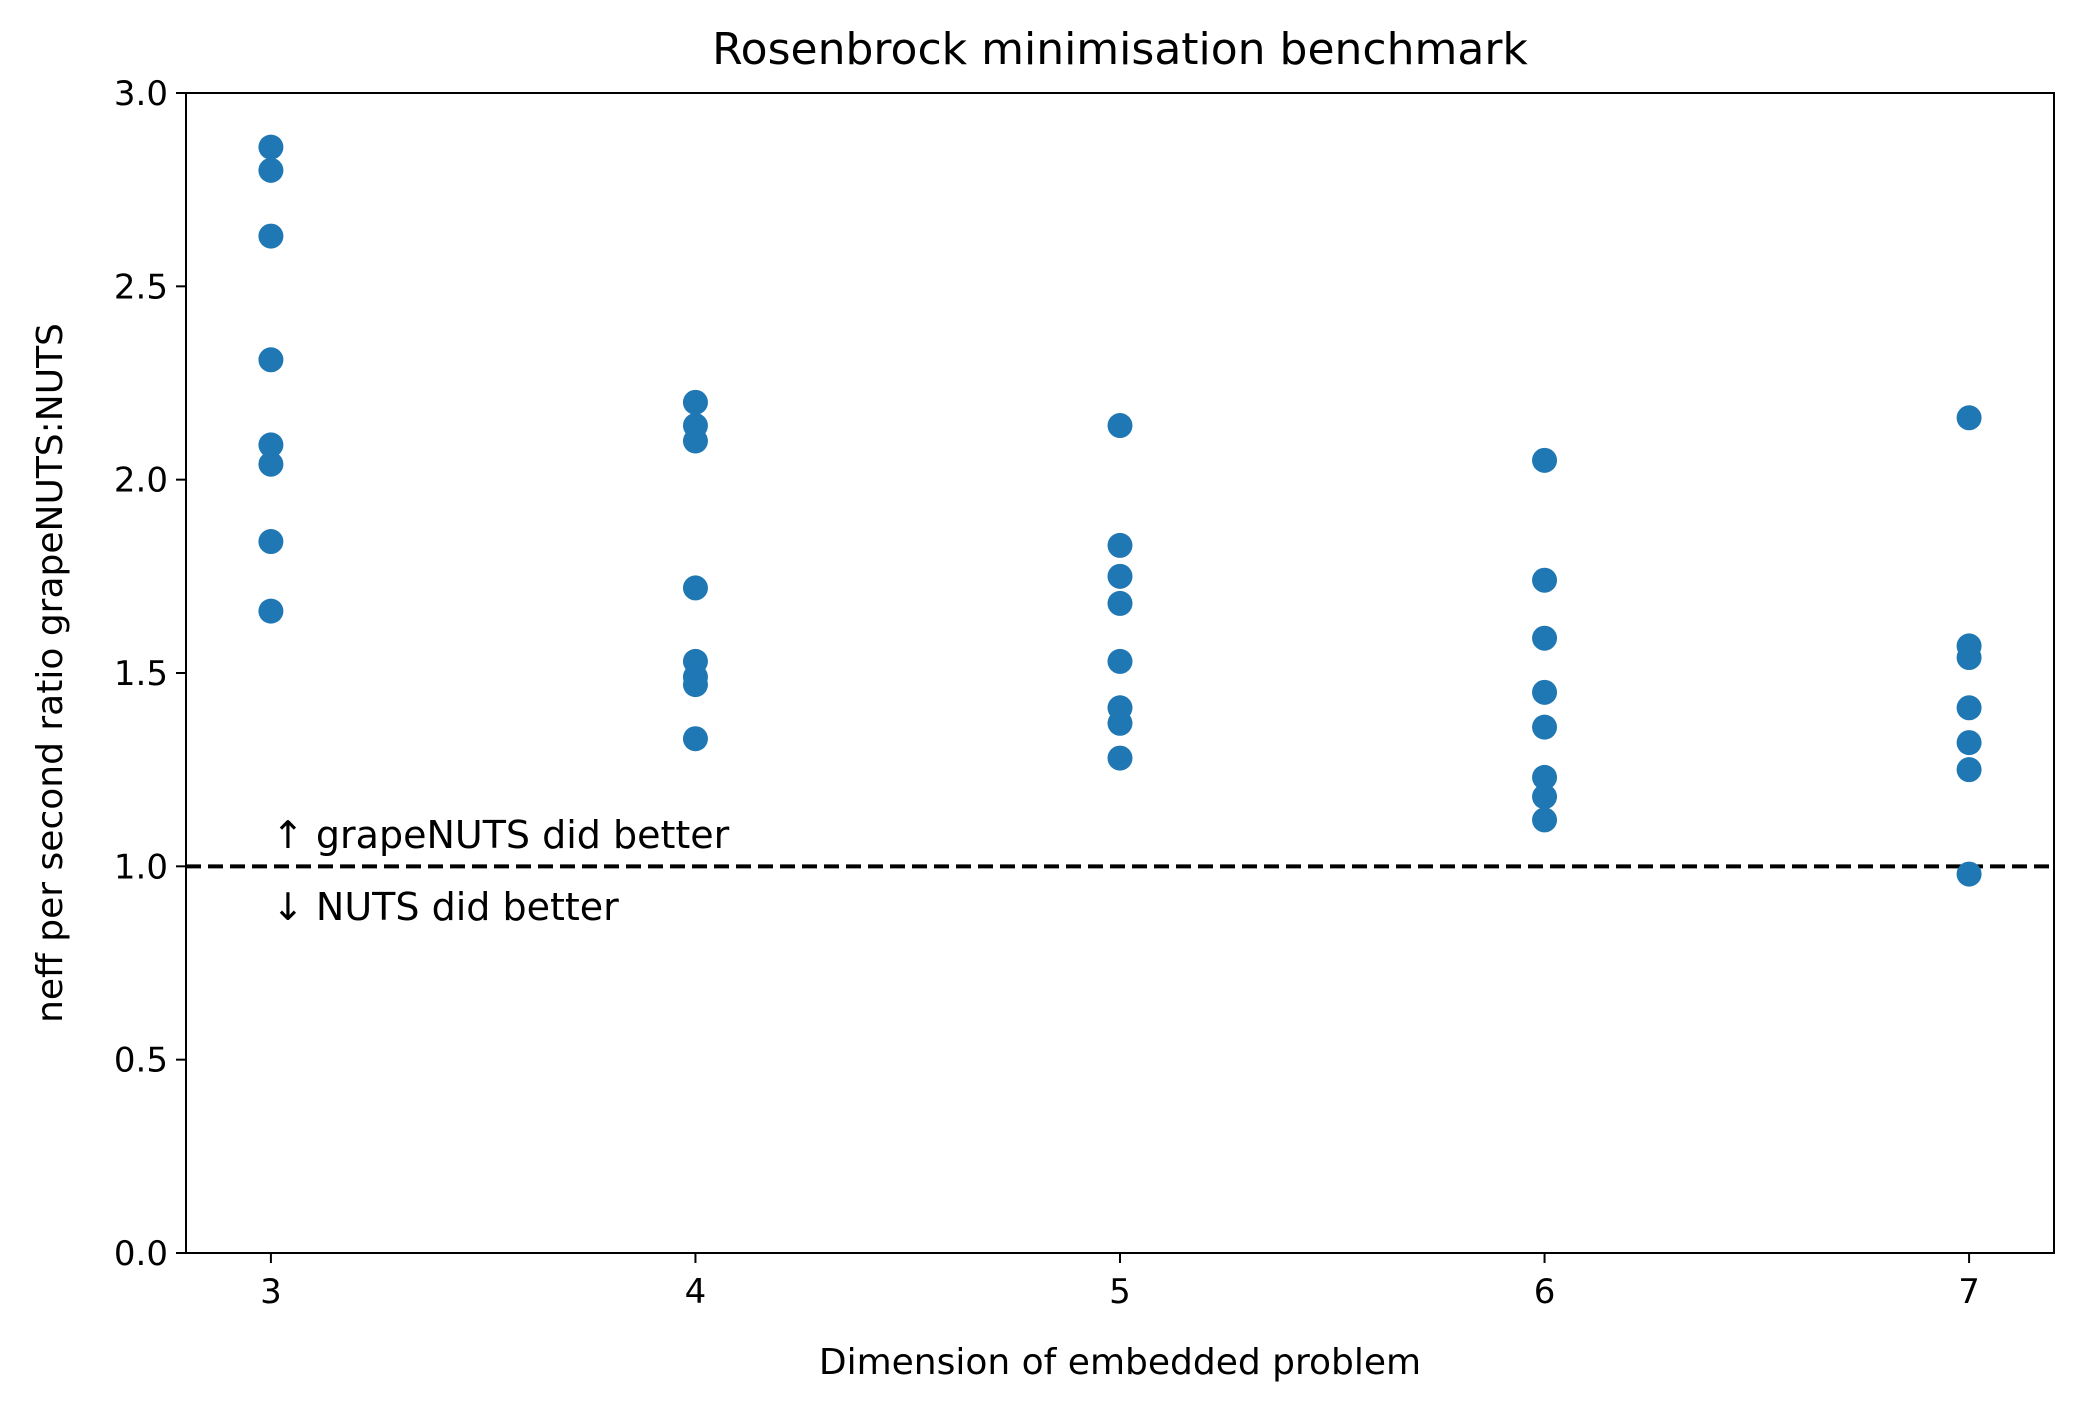  I want to click on y-axis-ticks: 0.0 0.5 1.0 1.5 2.0 2.5 3.0, so click(150, 674).